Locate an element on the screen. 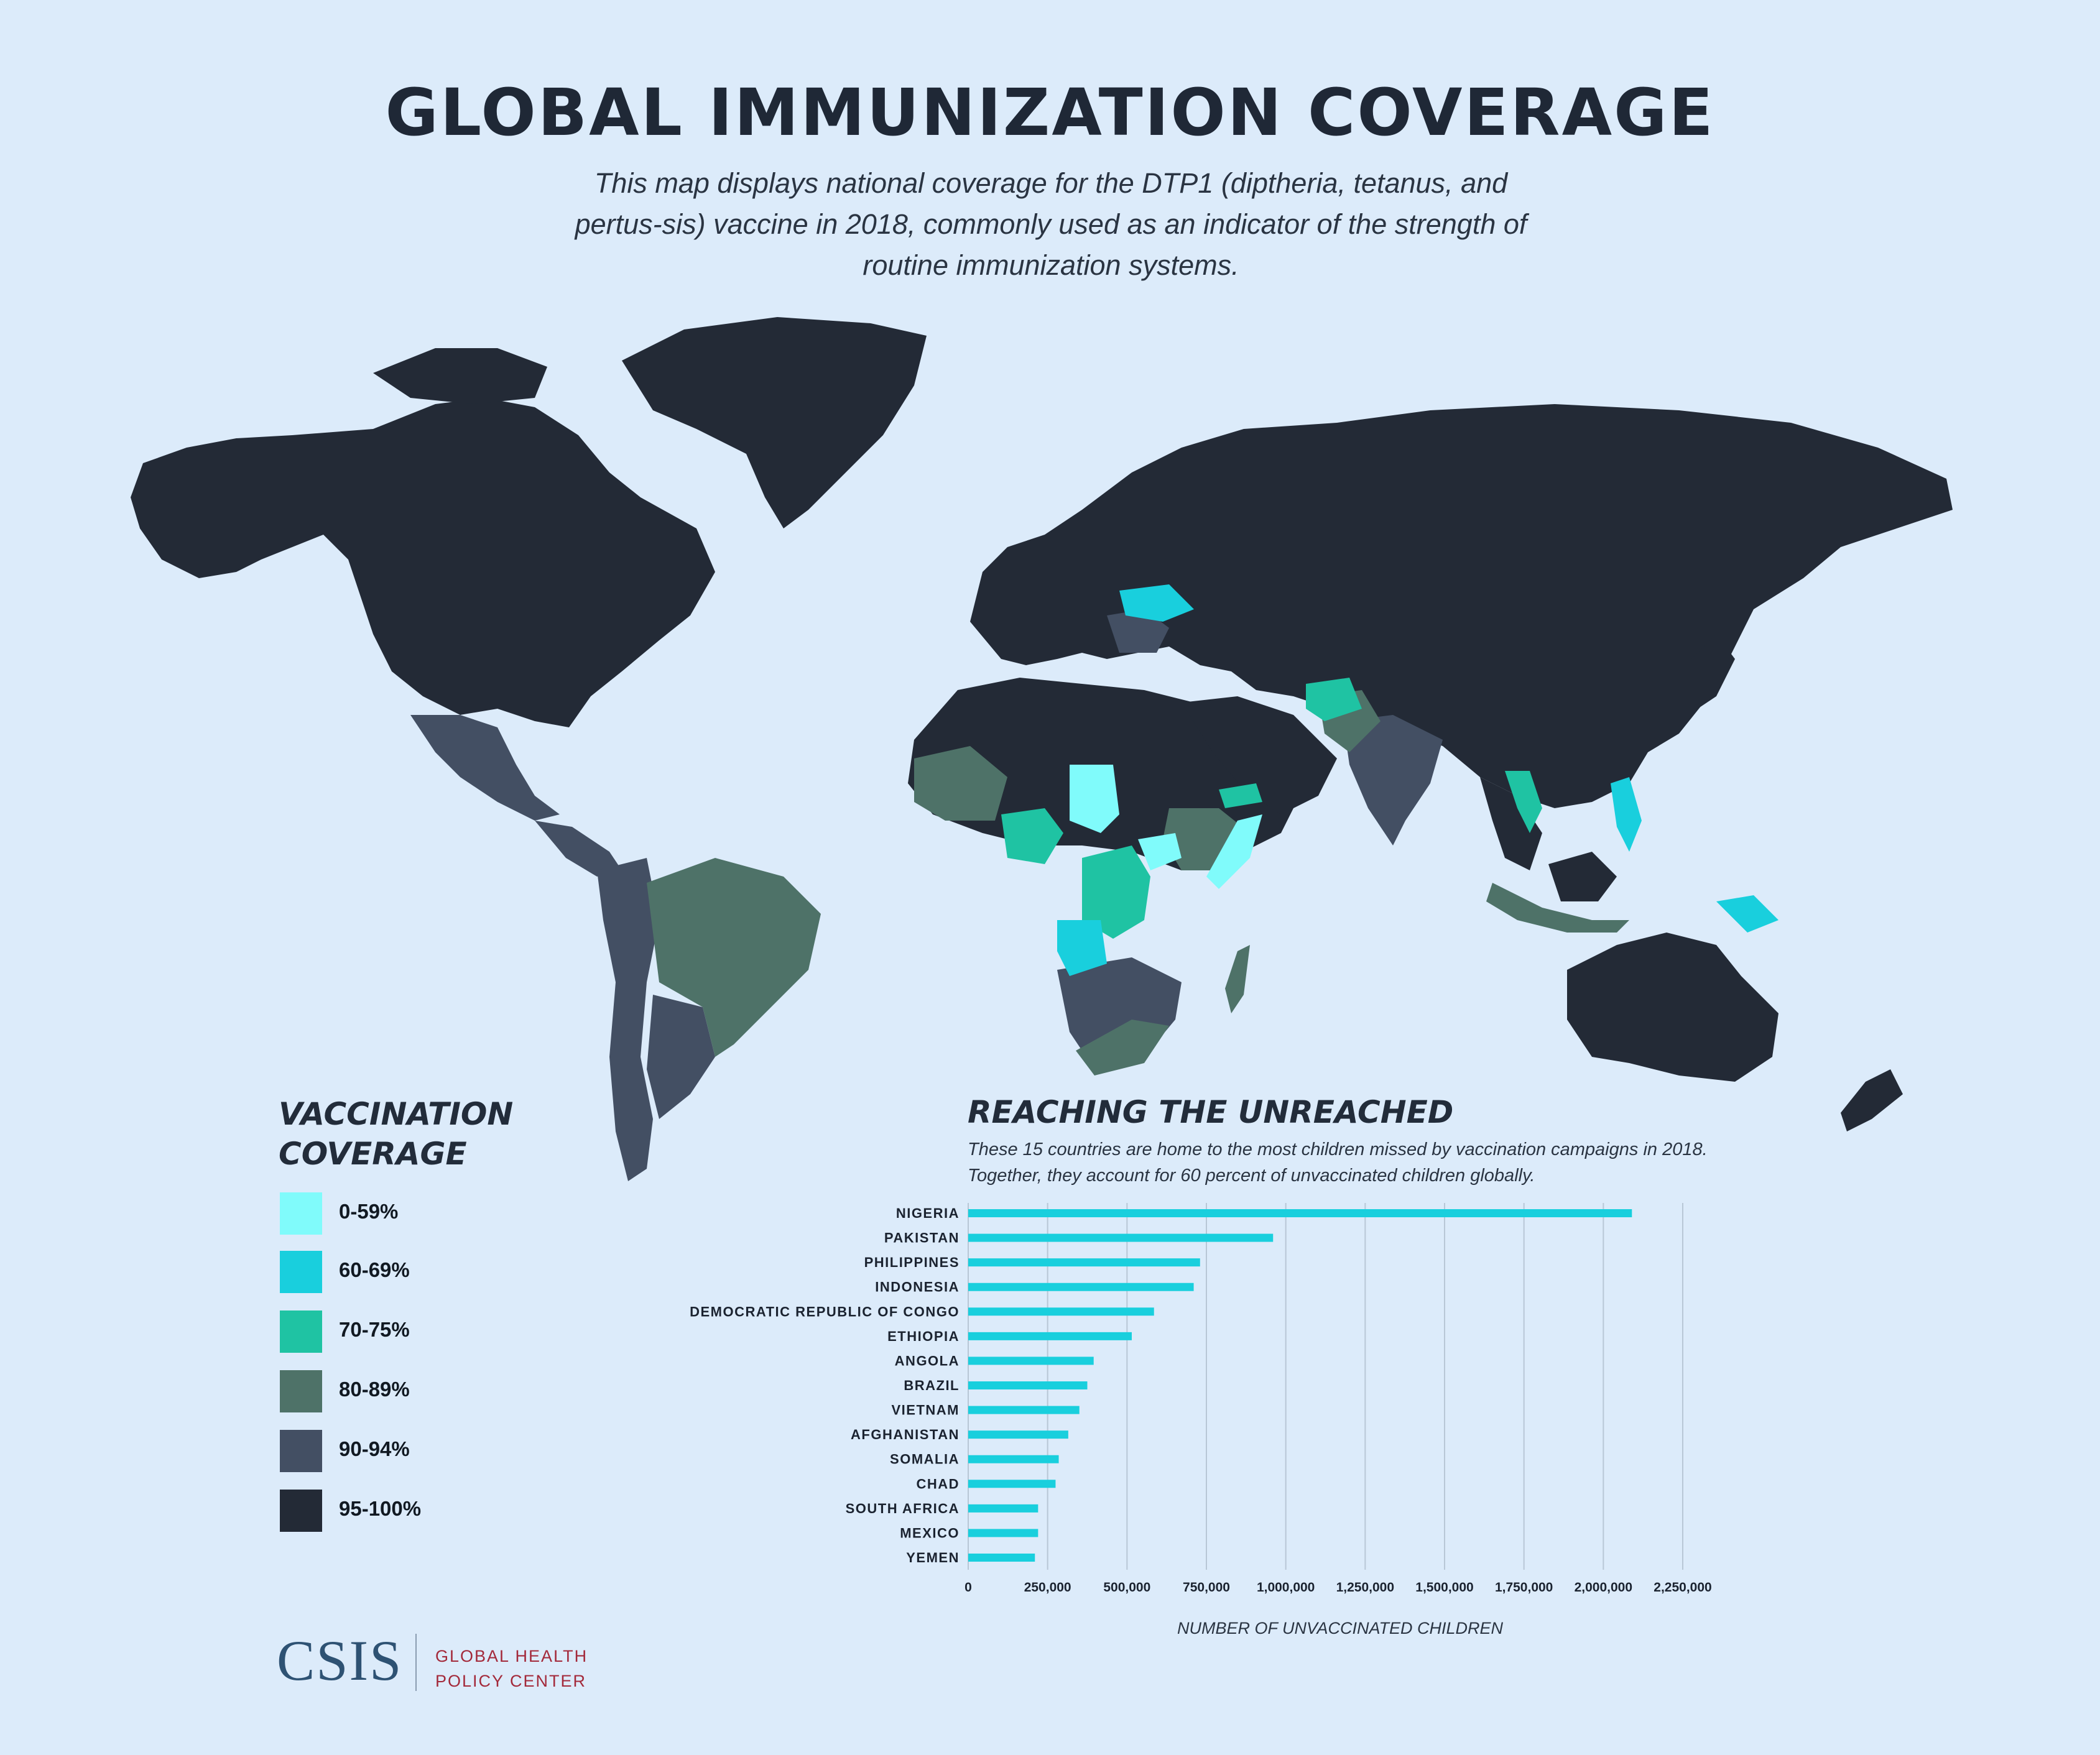 The width and height of the screenshot is (2100, 1755). category-label: AFGHANISTAN is located at coordinates (905, 1434).